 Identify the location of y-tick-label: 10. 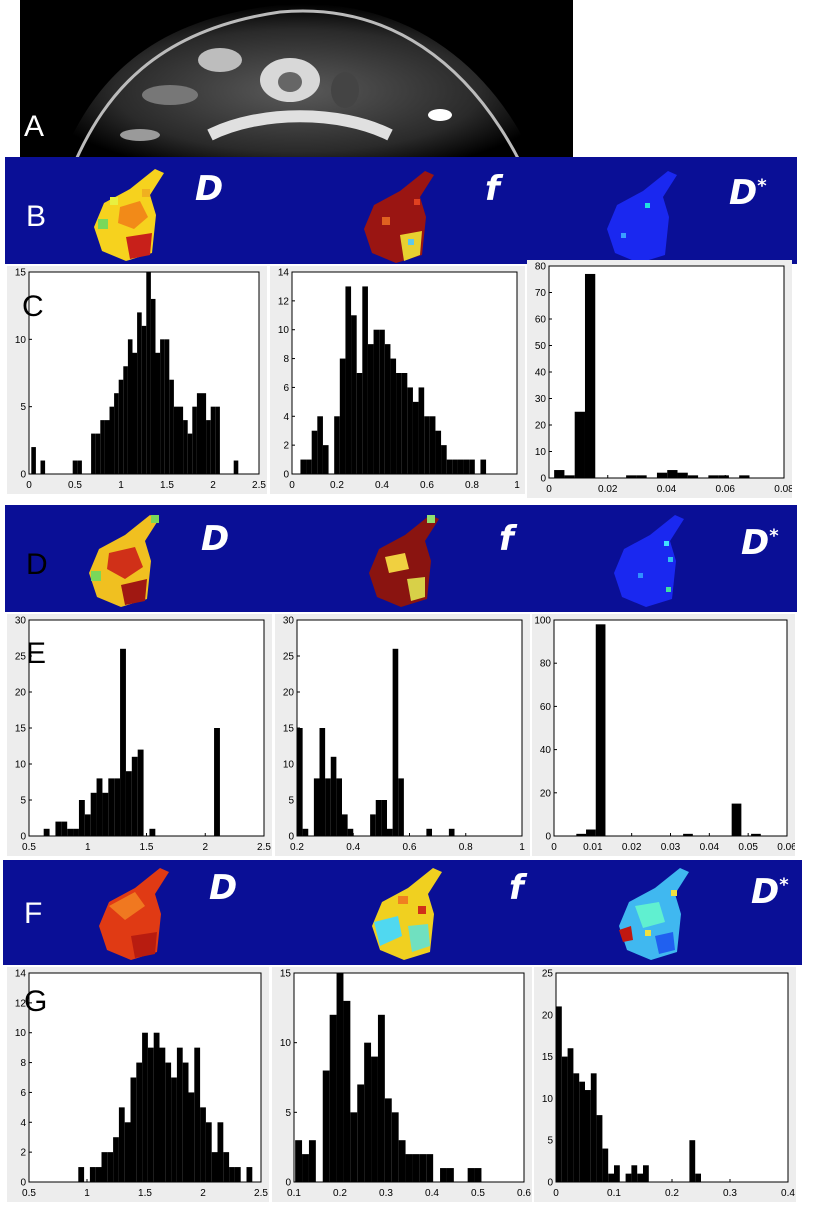
(541, 452).